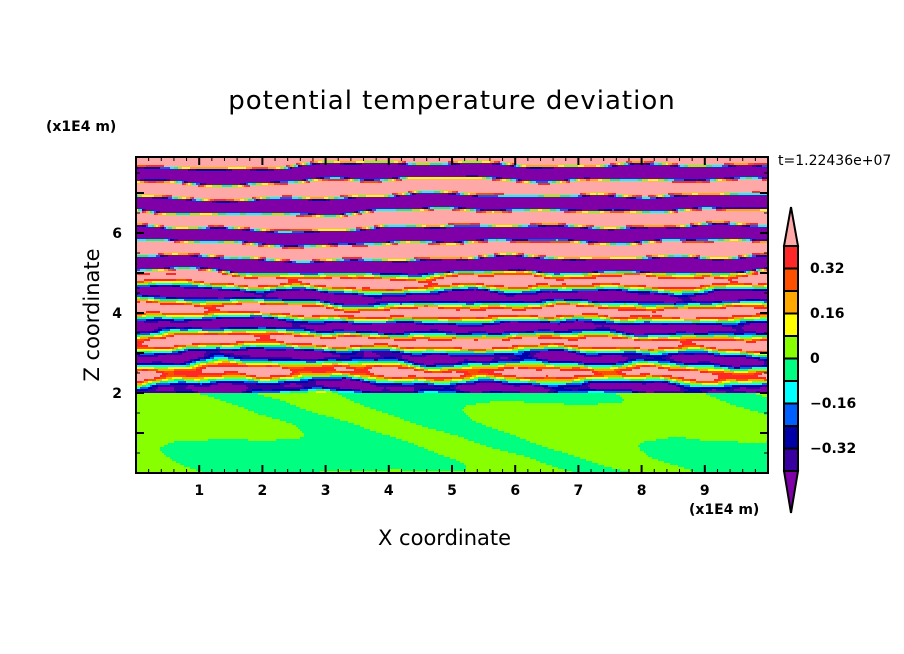 Image resolution: width=904 pixels, height=654 pixels. Describe the element at coordinates (263, 491) in the screenshot. I see `x-tick-label: 2` at that location.